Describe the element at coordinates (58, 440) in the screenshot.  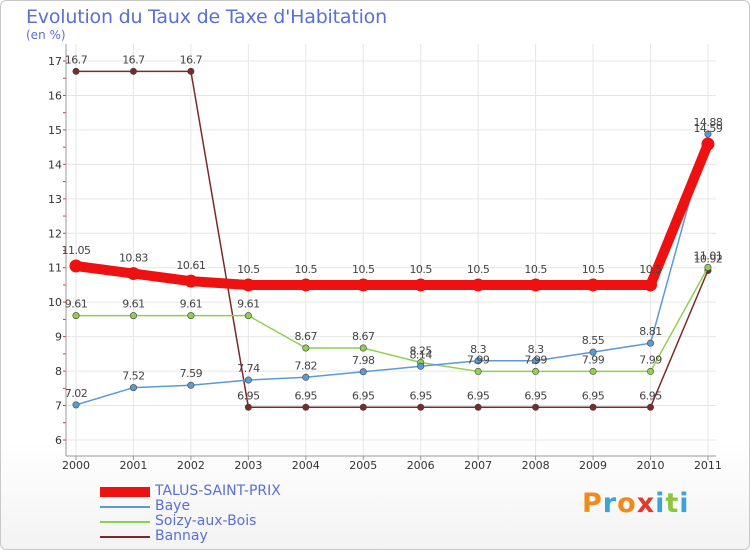
I see `y-tick-label: 6` at that location.